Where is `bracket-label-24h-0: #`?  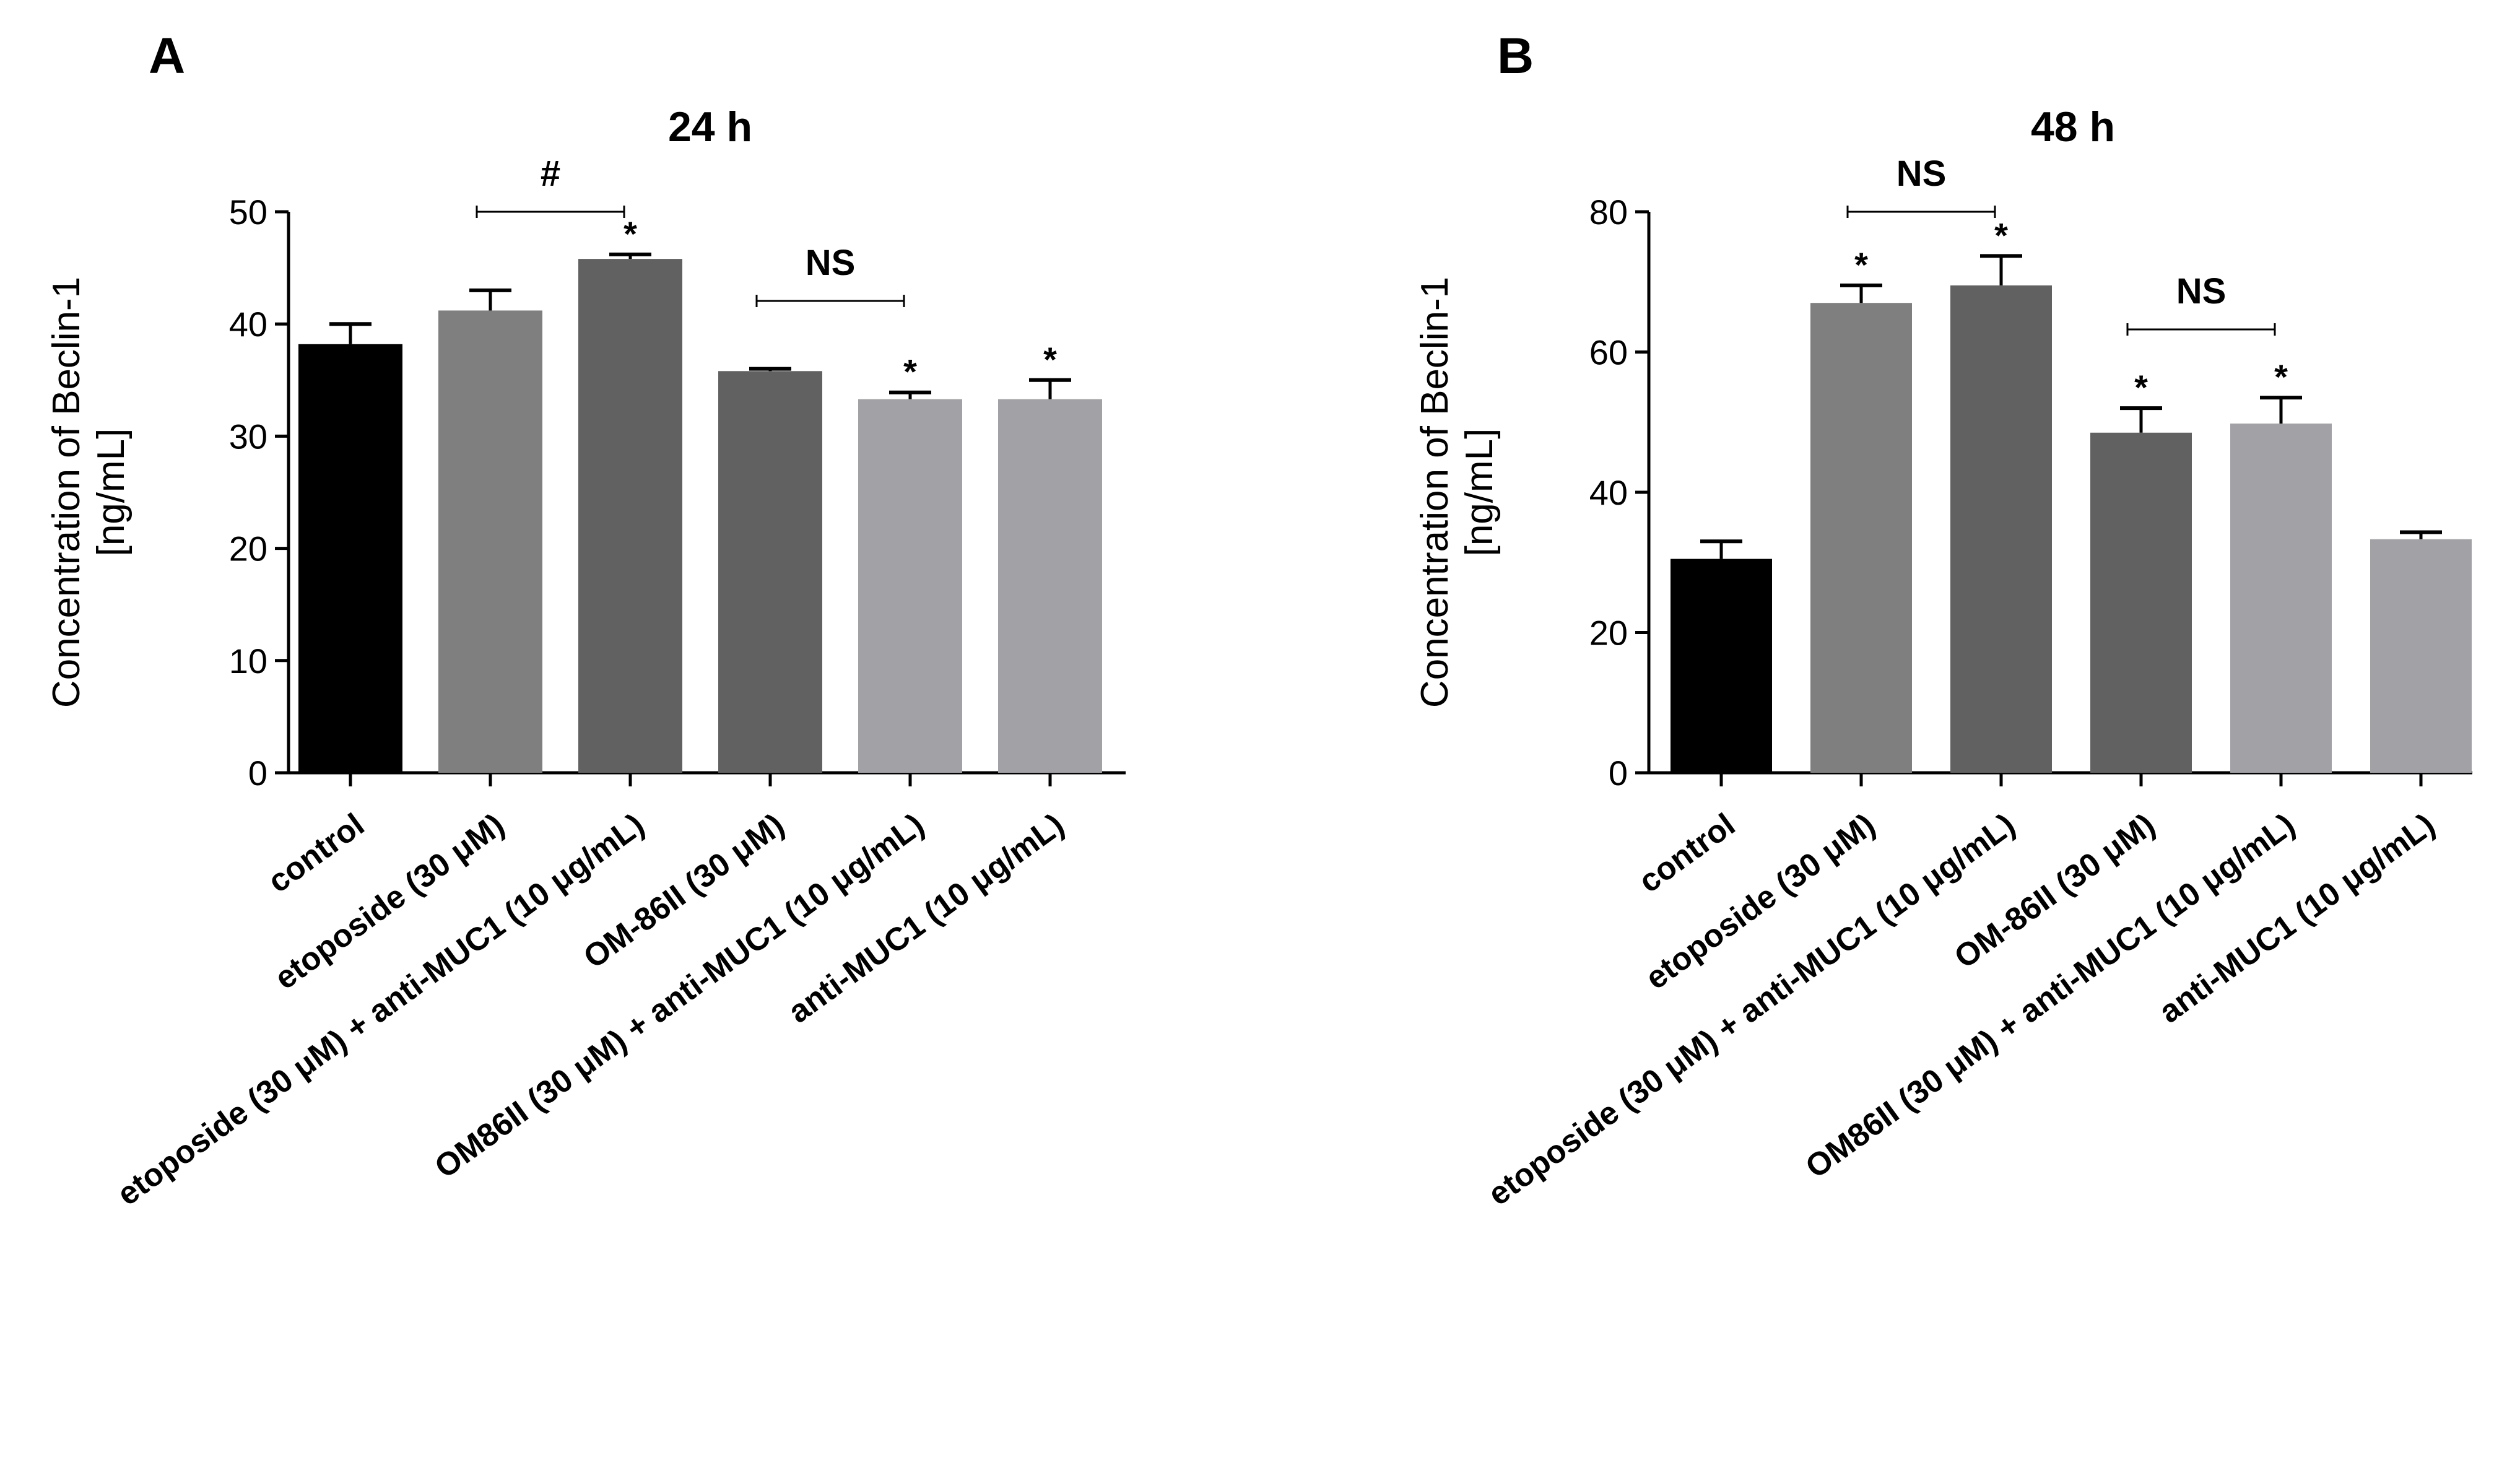 bracket-label-24h-0: # is located at coordinates (550, 174).